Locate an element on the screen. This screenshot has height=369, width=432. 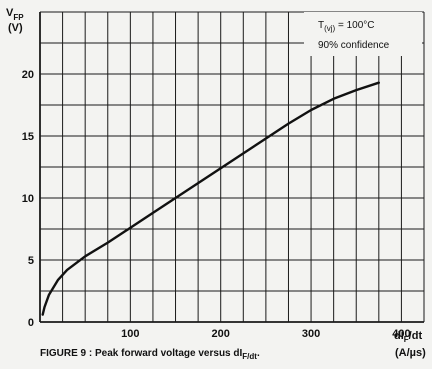
x-tick-label: 300 is located at coordinates (311, 334).